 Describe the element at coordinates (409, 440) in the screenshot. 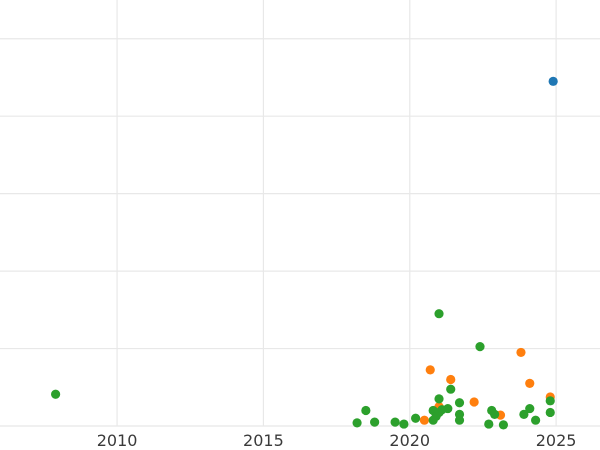

I see `x-tick-label-2020: 2020` at that location.